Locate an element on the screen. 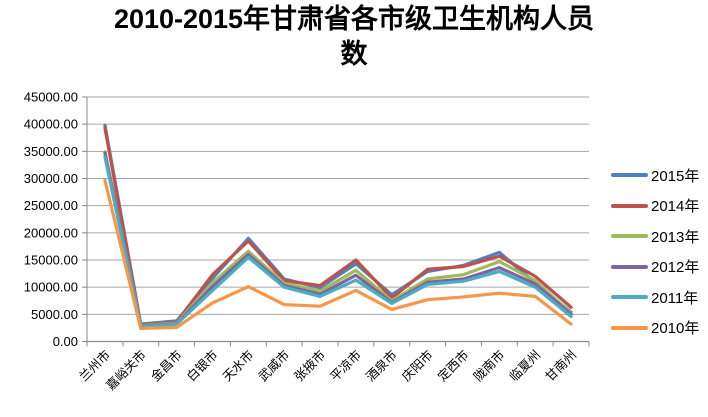 The image size is (708, 417). x-axis-label: 陇南市 is located at coordinates (488, 365).